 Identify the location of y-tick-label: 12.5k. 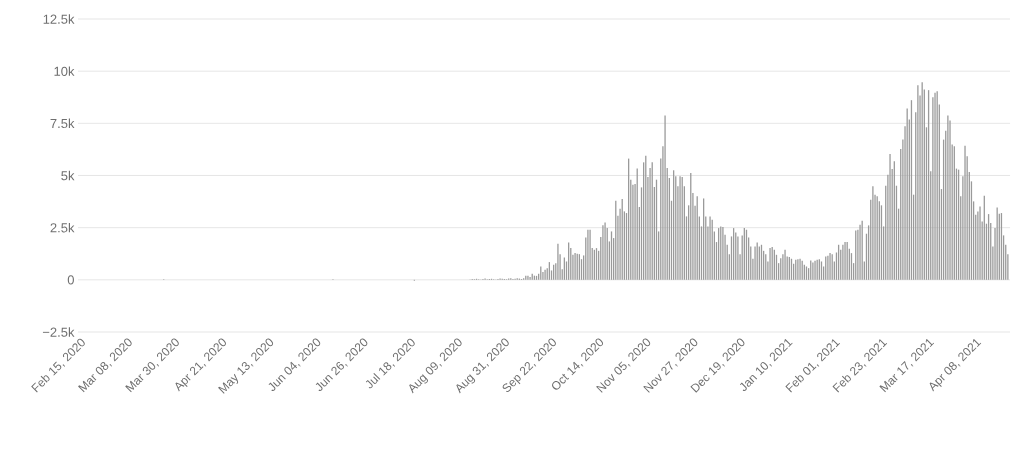
(59, 19).